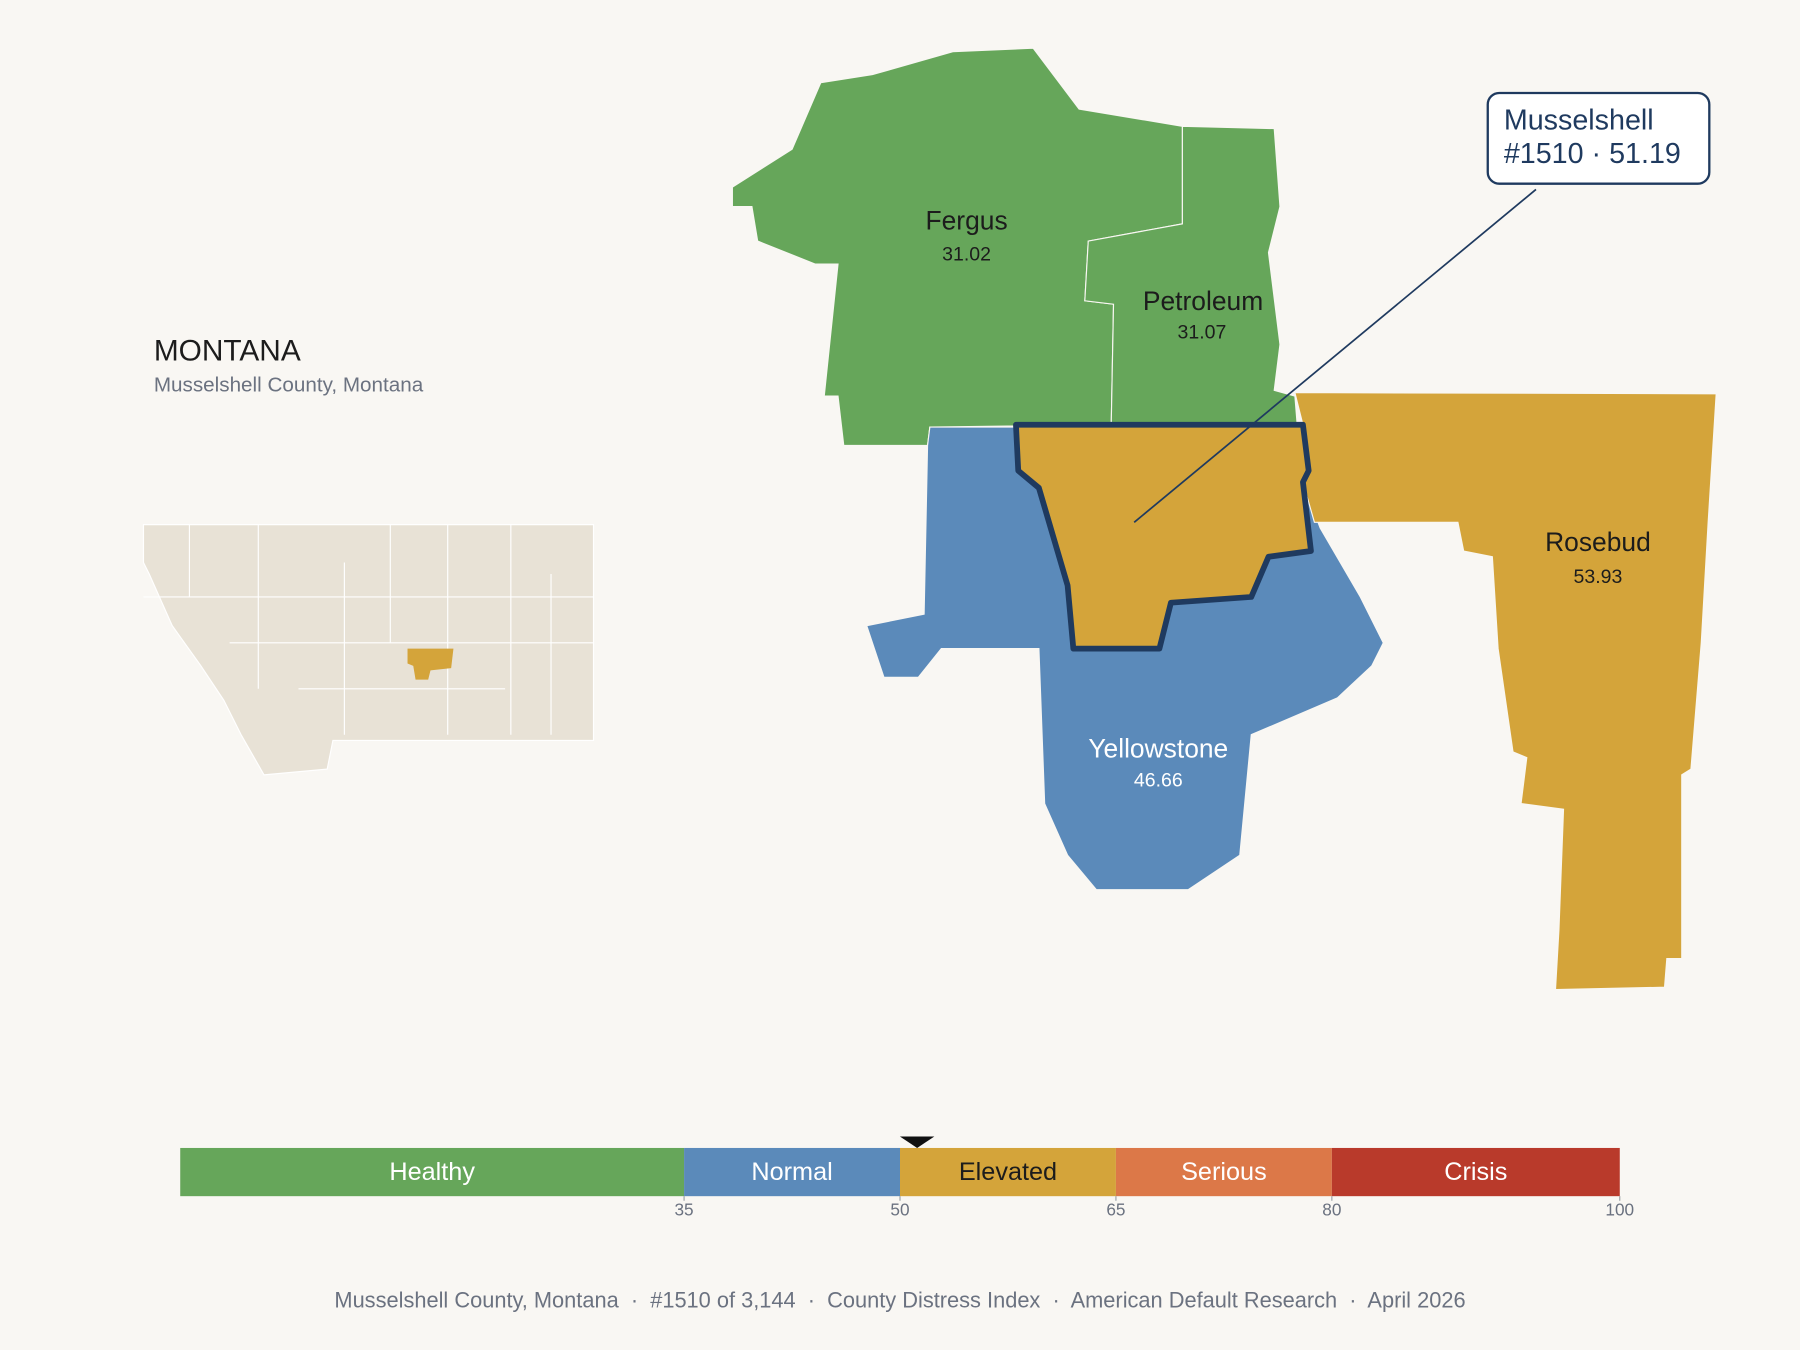 The width and height of the screenshot is (1800, 1350). What do you see at coordinates (1158, 749) in the screenshot?
I see `county-name: Yellowstone` at bounding box center [1158, 749].